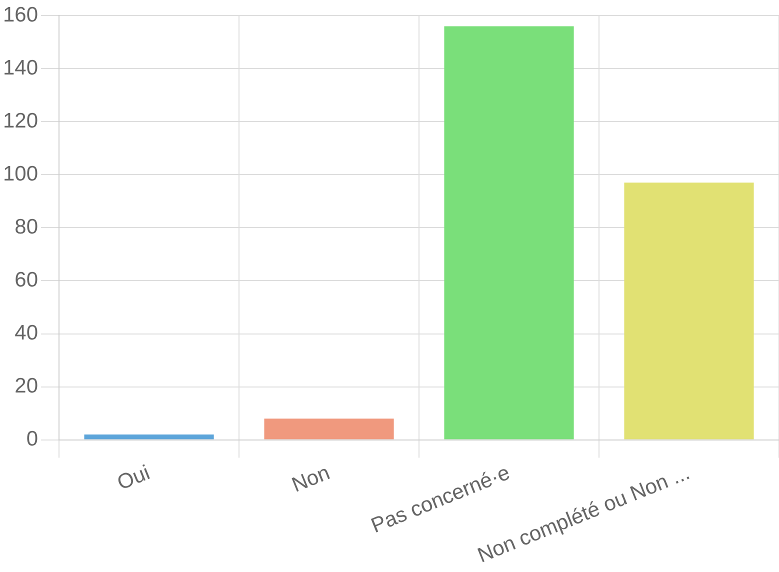 This screenshot has height=572, width=779. Describe the element at coordinates (134, 478) in the screenshot. I see `x-tick-label: Oui` at that location.